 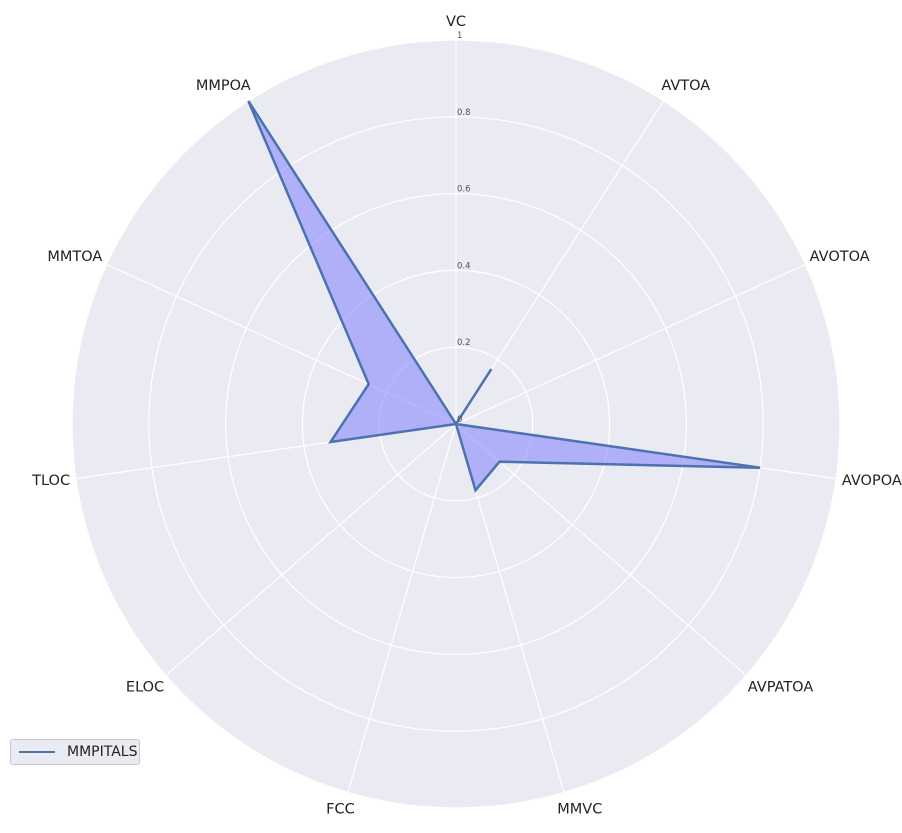 I want to click on axis-label: MMTOA, so click(x=74, y=257).